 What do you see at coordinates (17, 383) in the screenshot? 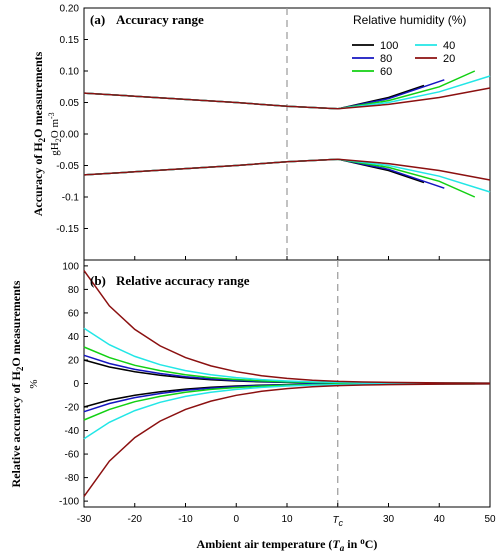
I see `panel-b-ylabel: Relative accuracy of H2O measurements` at bounding box center [17, 383].